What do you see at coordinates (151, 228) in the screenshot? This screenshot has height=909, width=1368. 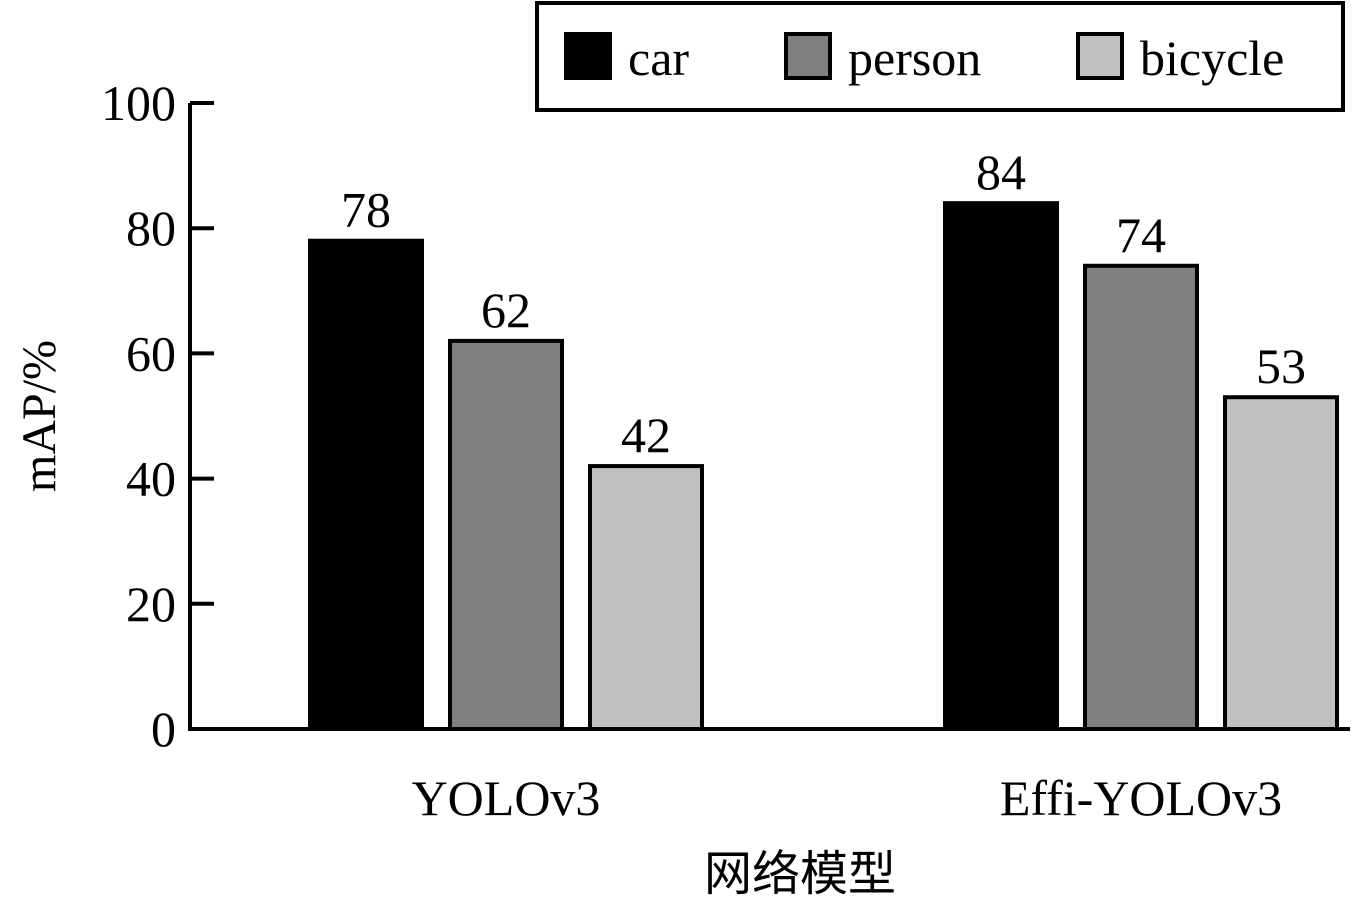 I see `y-tick-label: 80` at bounding box center [151, 228].